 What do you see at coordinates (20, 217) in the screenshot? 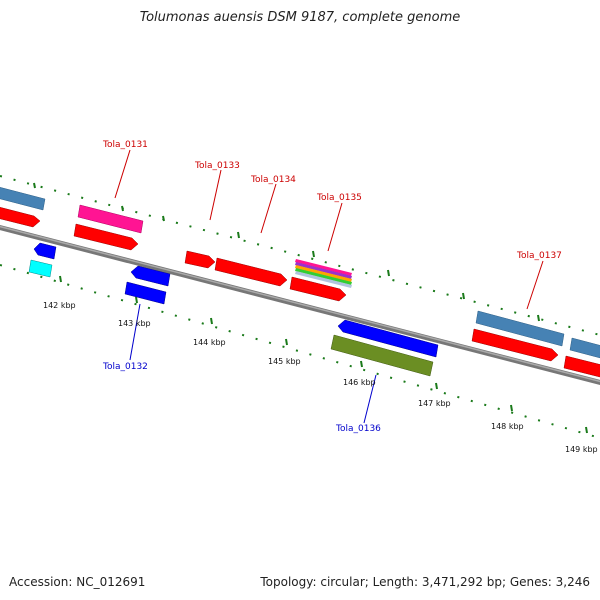
I see `gene-red-left` at bounding box center [20, 217].